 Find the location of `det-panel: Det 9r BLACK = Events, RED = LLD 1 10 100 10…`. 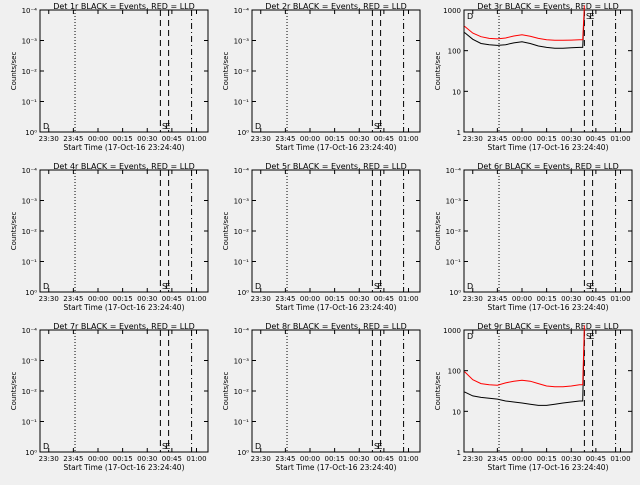

det-panel: Det 9r BLACK = Events, RED = LLD 1 10 100 10… is located at coordinates (533, 397).